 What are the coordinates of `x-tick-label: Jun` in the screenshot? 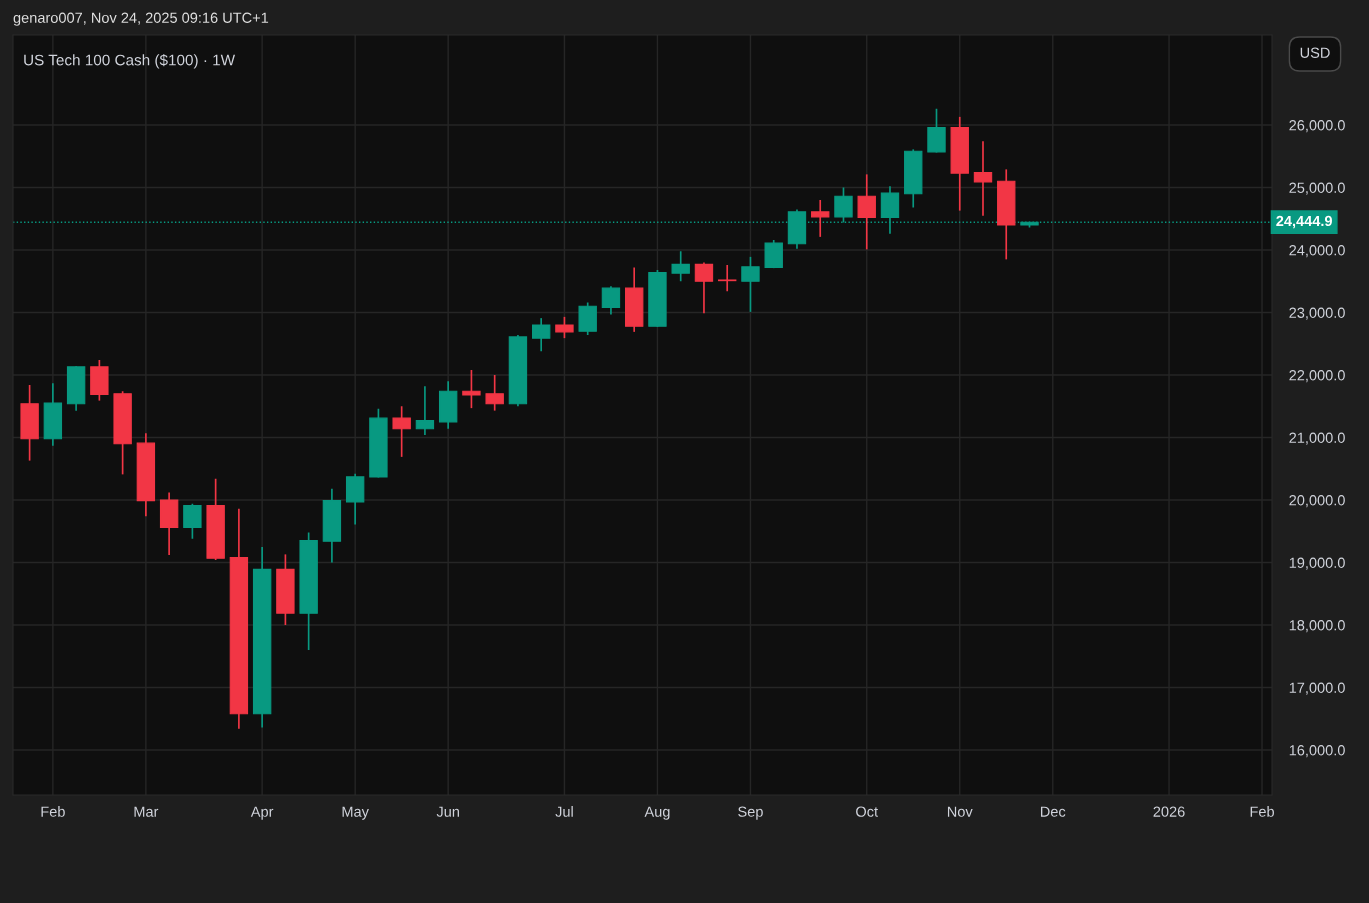 It's located at (447, 811).